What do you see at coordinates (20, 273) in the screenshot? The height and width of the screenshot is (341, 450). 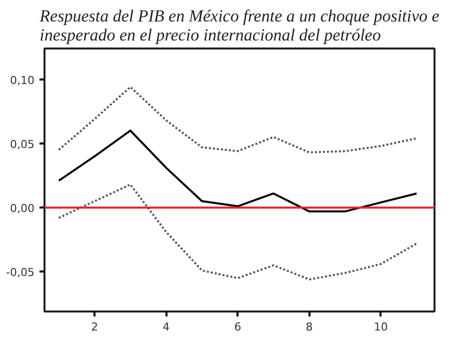 I see `y-tick-label: -0,05` at bounding box center [20, 273].